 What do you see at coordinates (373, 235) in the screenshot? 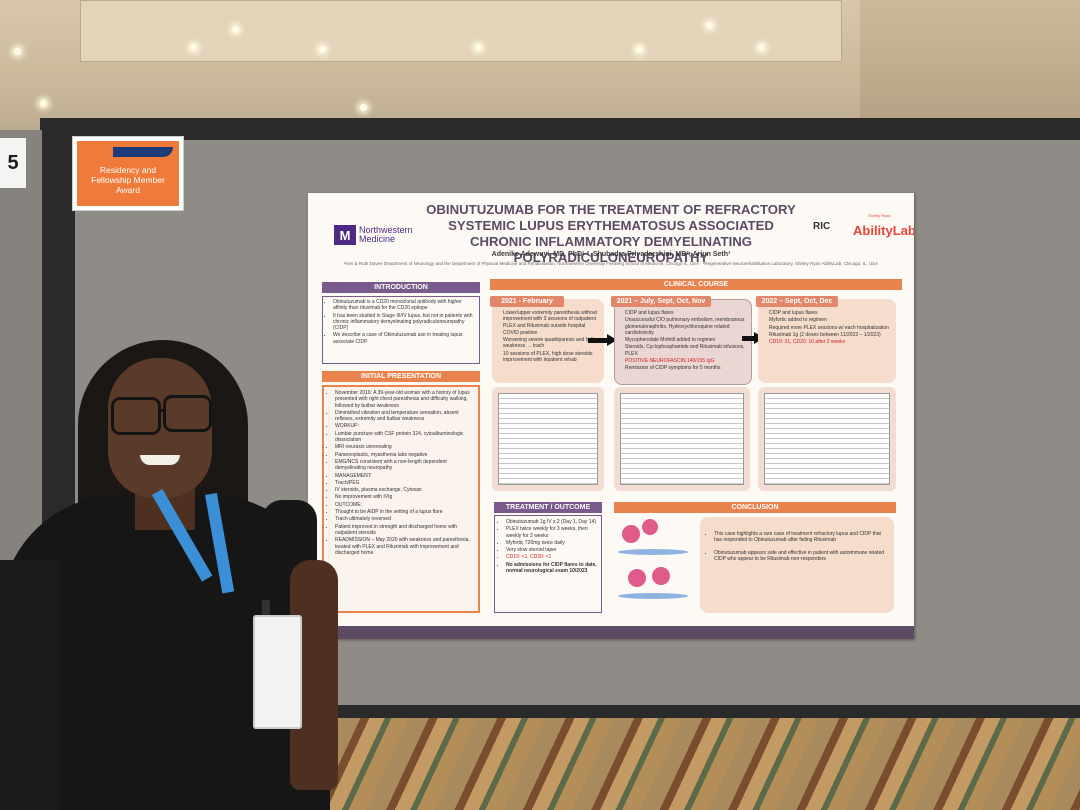
I see `northwestern-medicine-logo: M Northwestern Medicine` at bounding box center [373, 235].